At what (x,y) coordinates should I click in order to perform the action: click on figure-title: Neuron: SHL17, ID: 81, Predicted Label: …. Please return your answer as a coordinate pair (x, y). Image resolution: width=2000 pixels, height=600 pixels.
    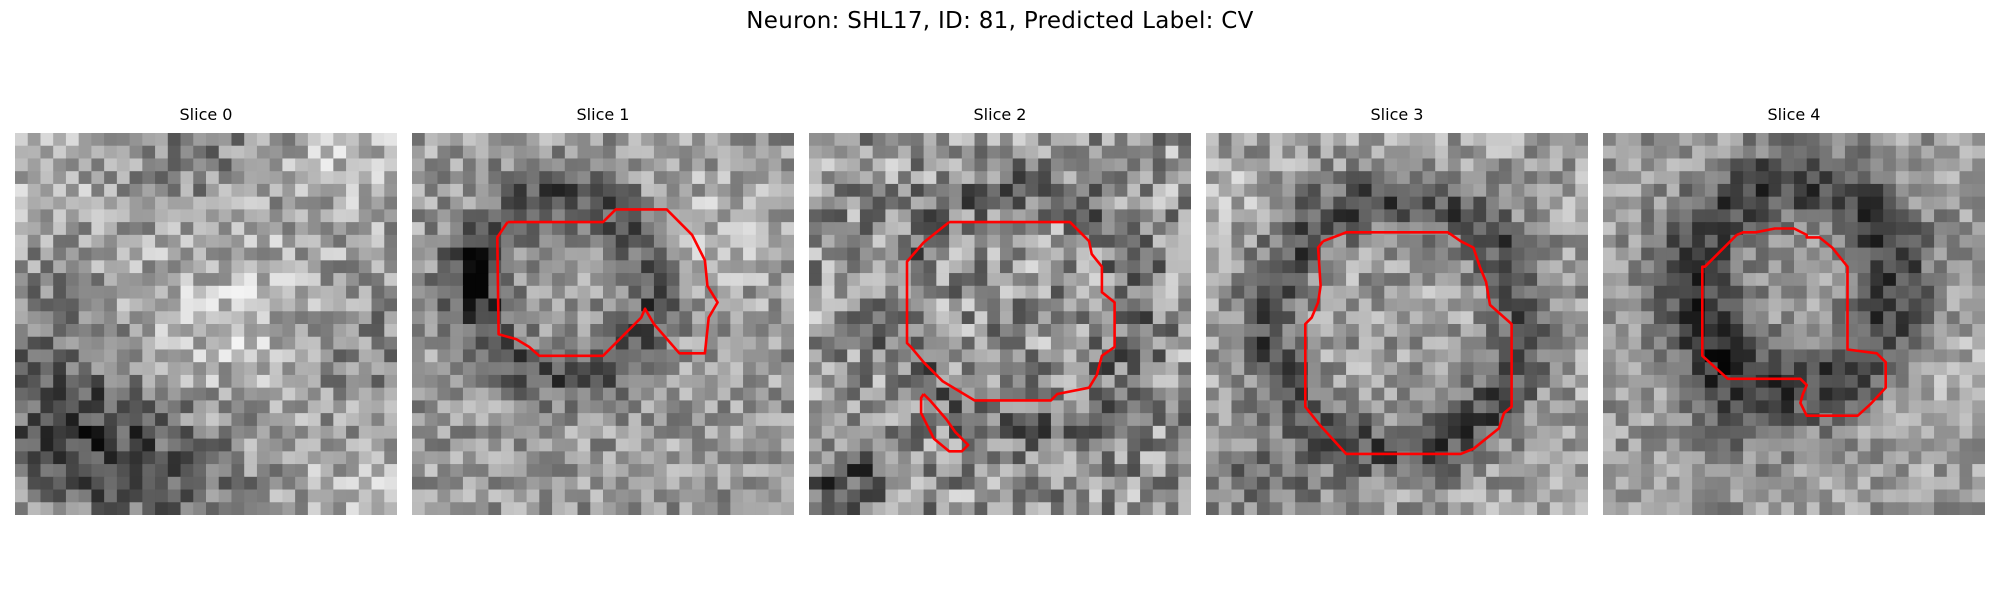
    Looking at the image, I should click on (1000, 21).